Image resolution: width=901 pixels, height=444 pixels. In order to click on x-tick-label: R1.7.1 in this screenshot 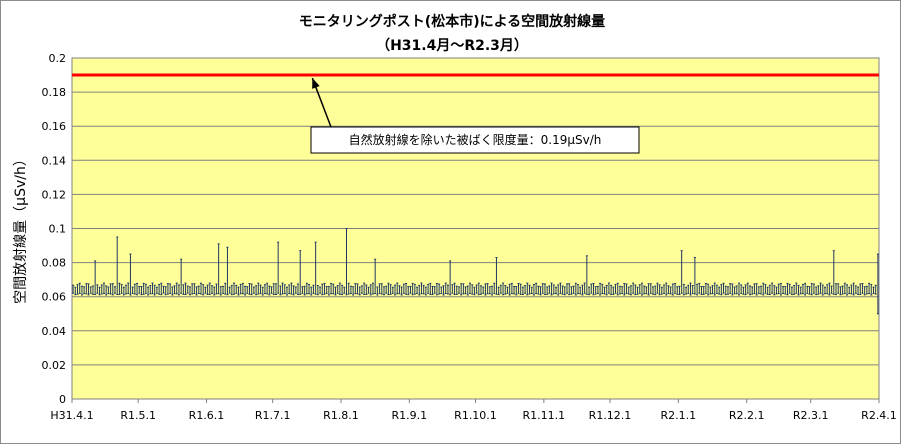, I will do `click(273, 415)`.